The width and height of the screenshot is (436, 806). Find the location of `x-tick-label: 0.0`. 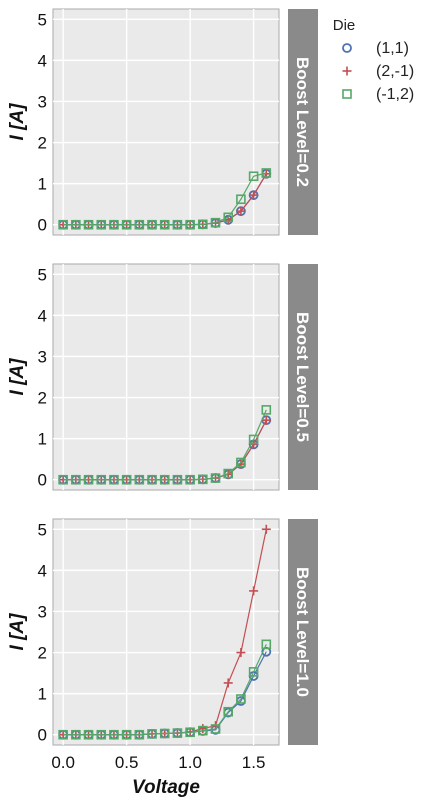

x-tick-label: 0.0 is located at coordinates (63, 762).